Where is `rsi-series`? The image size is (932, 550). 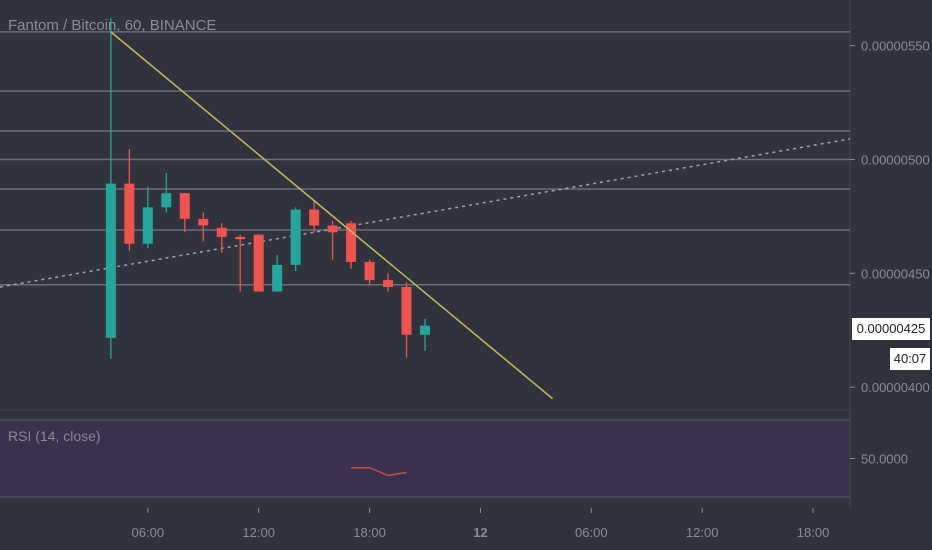 rsi-series is located at coordinates (379, 471).